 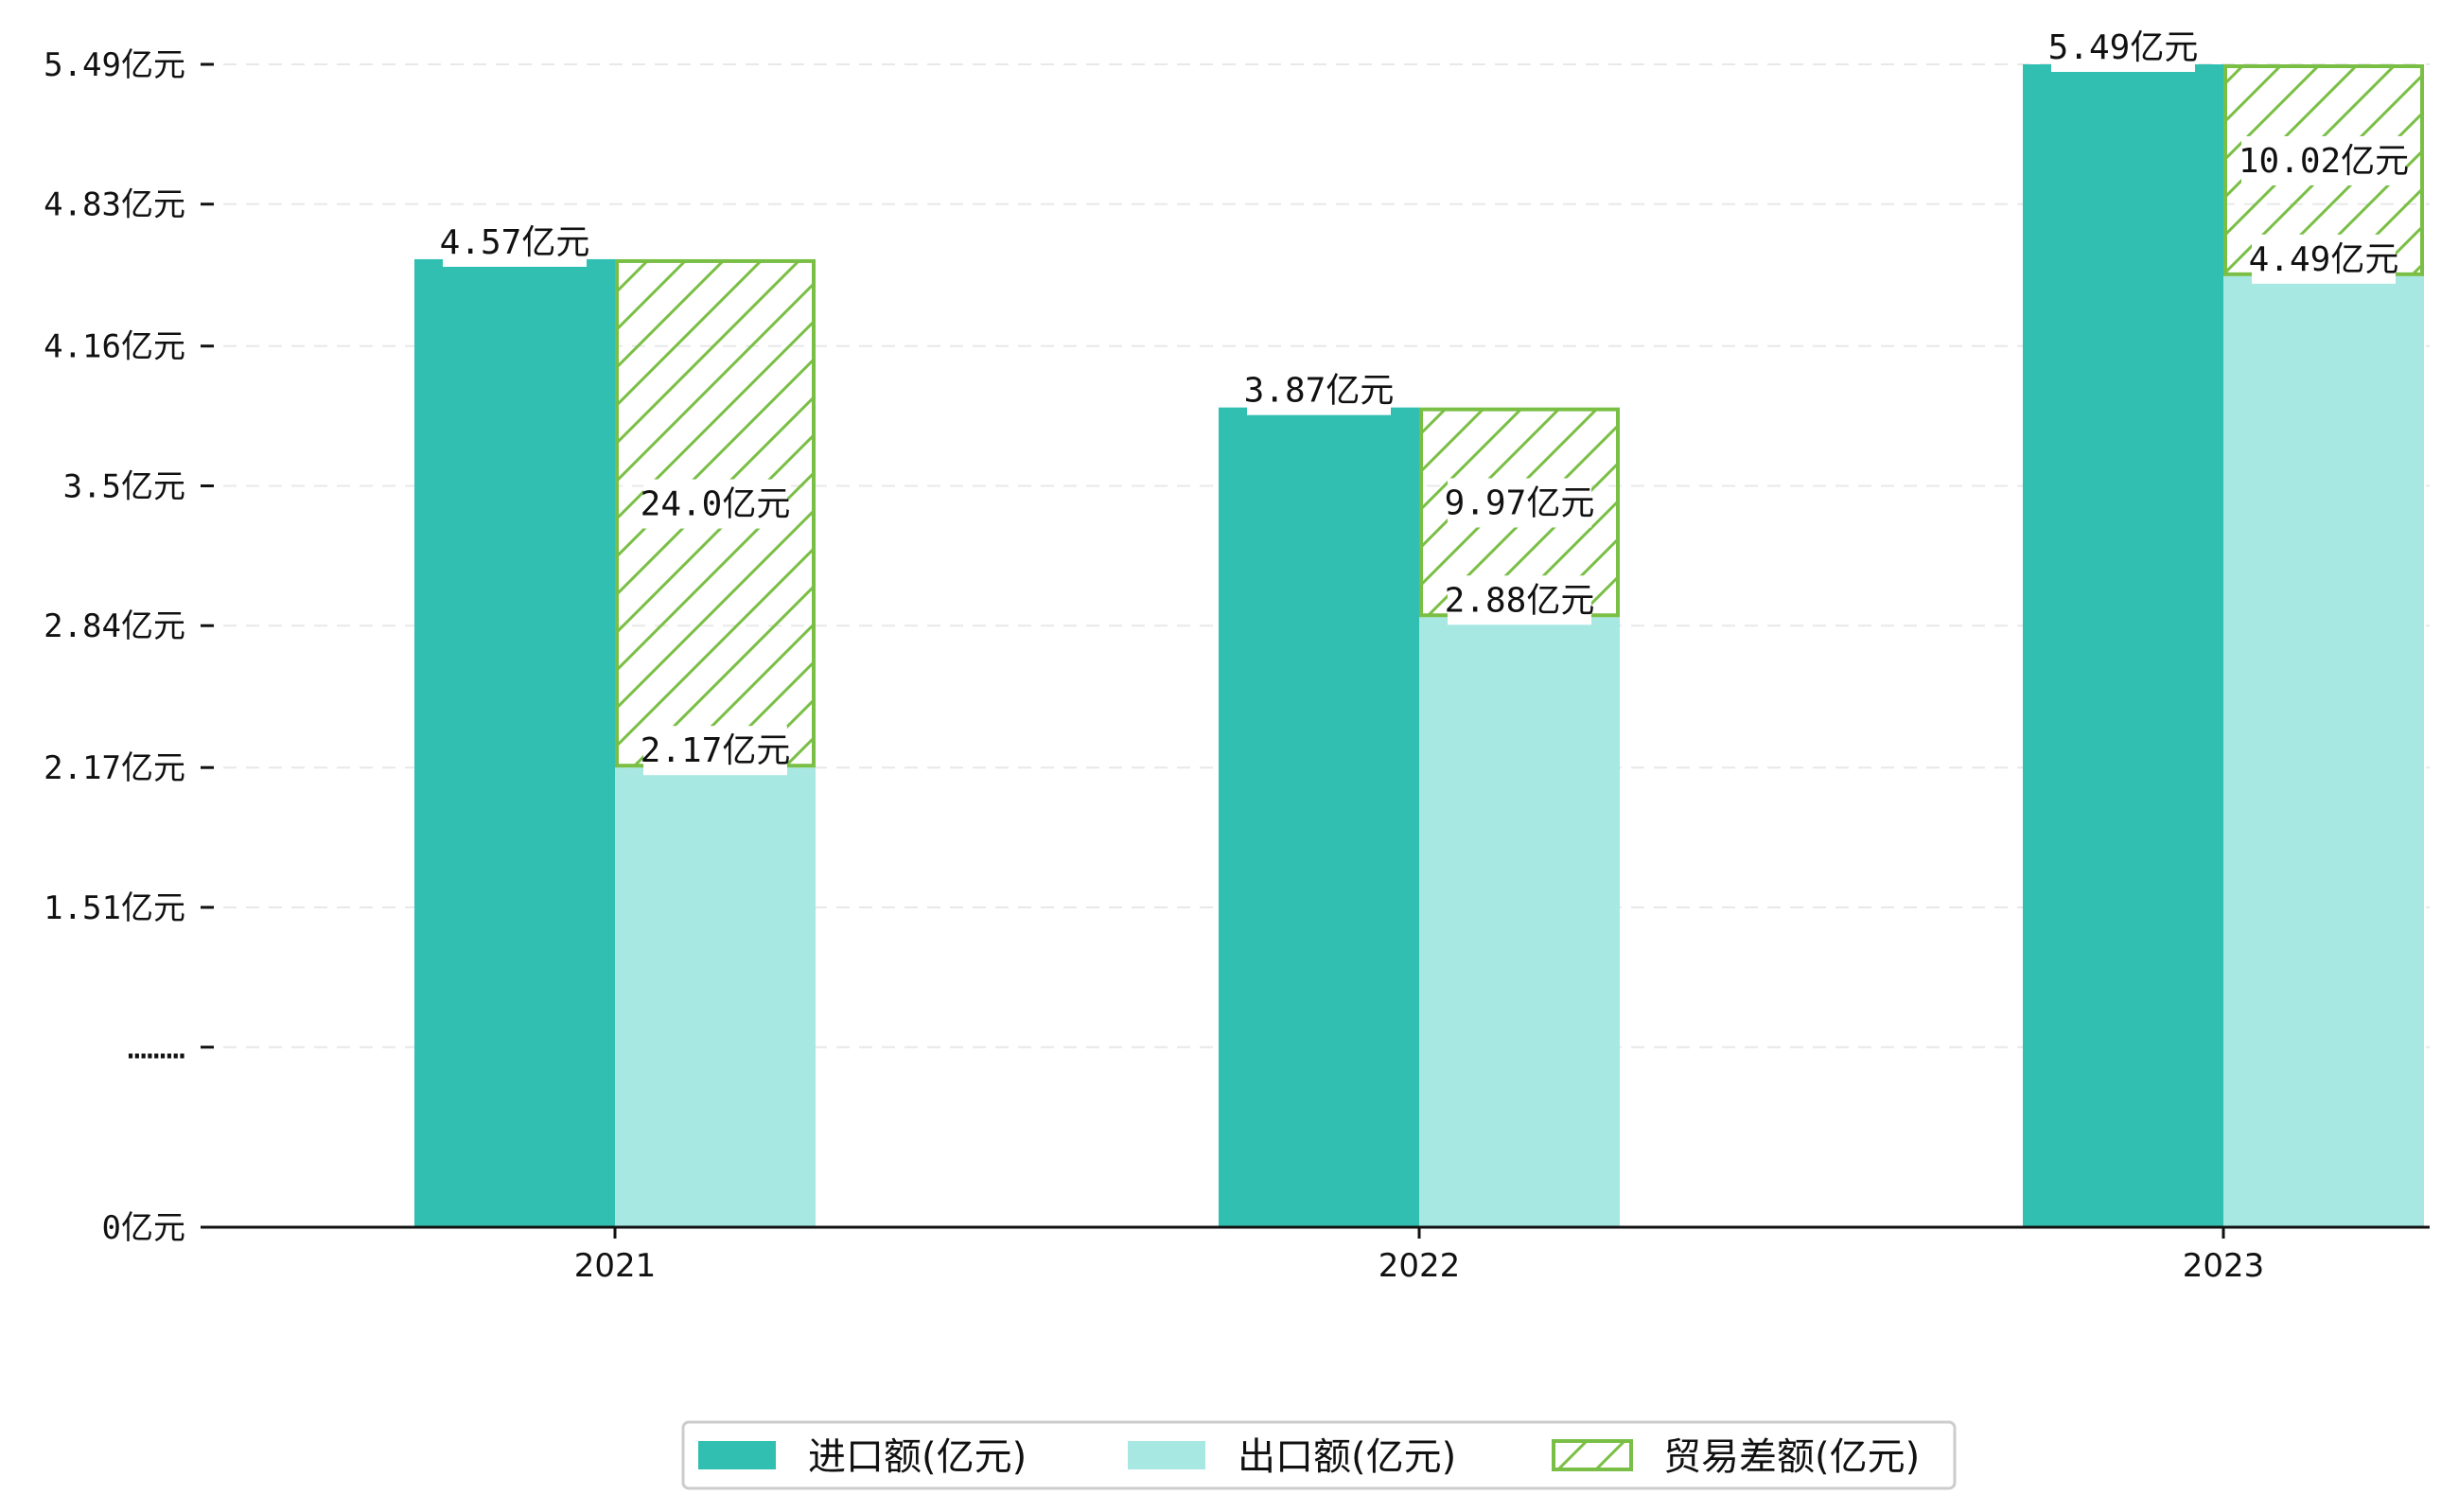 I want to click on y-tick-label: 2.84亿元, so click(x=114, y=626).